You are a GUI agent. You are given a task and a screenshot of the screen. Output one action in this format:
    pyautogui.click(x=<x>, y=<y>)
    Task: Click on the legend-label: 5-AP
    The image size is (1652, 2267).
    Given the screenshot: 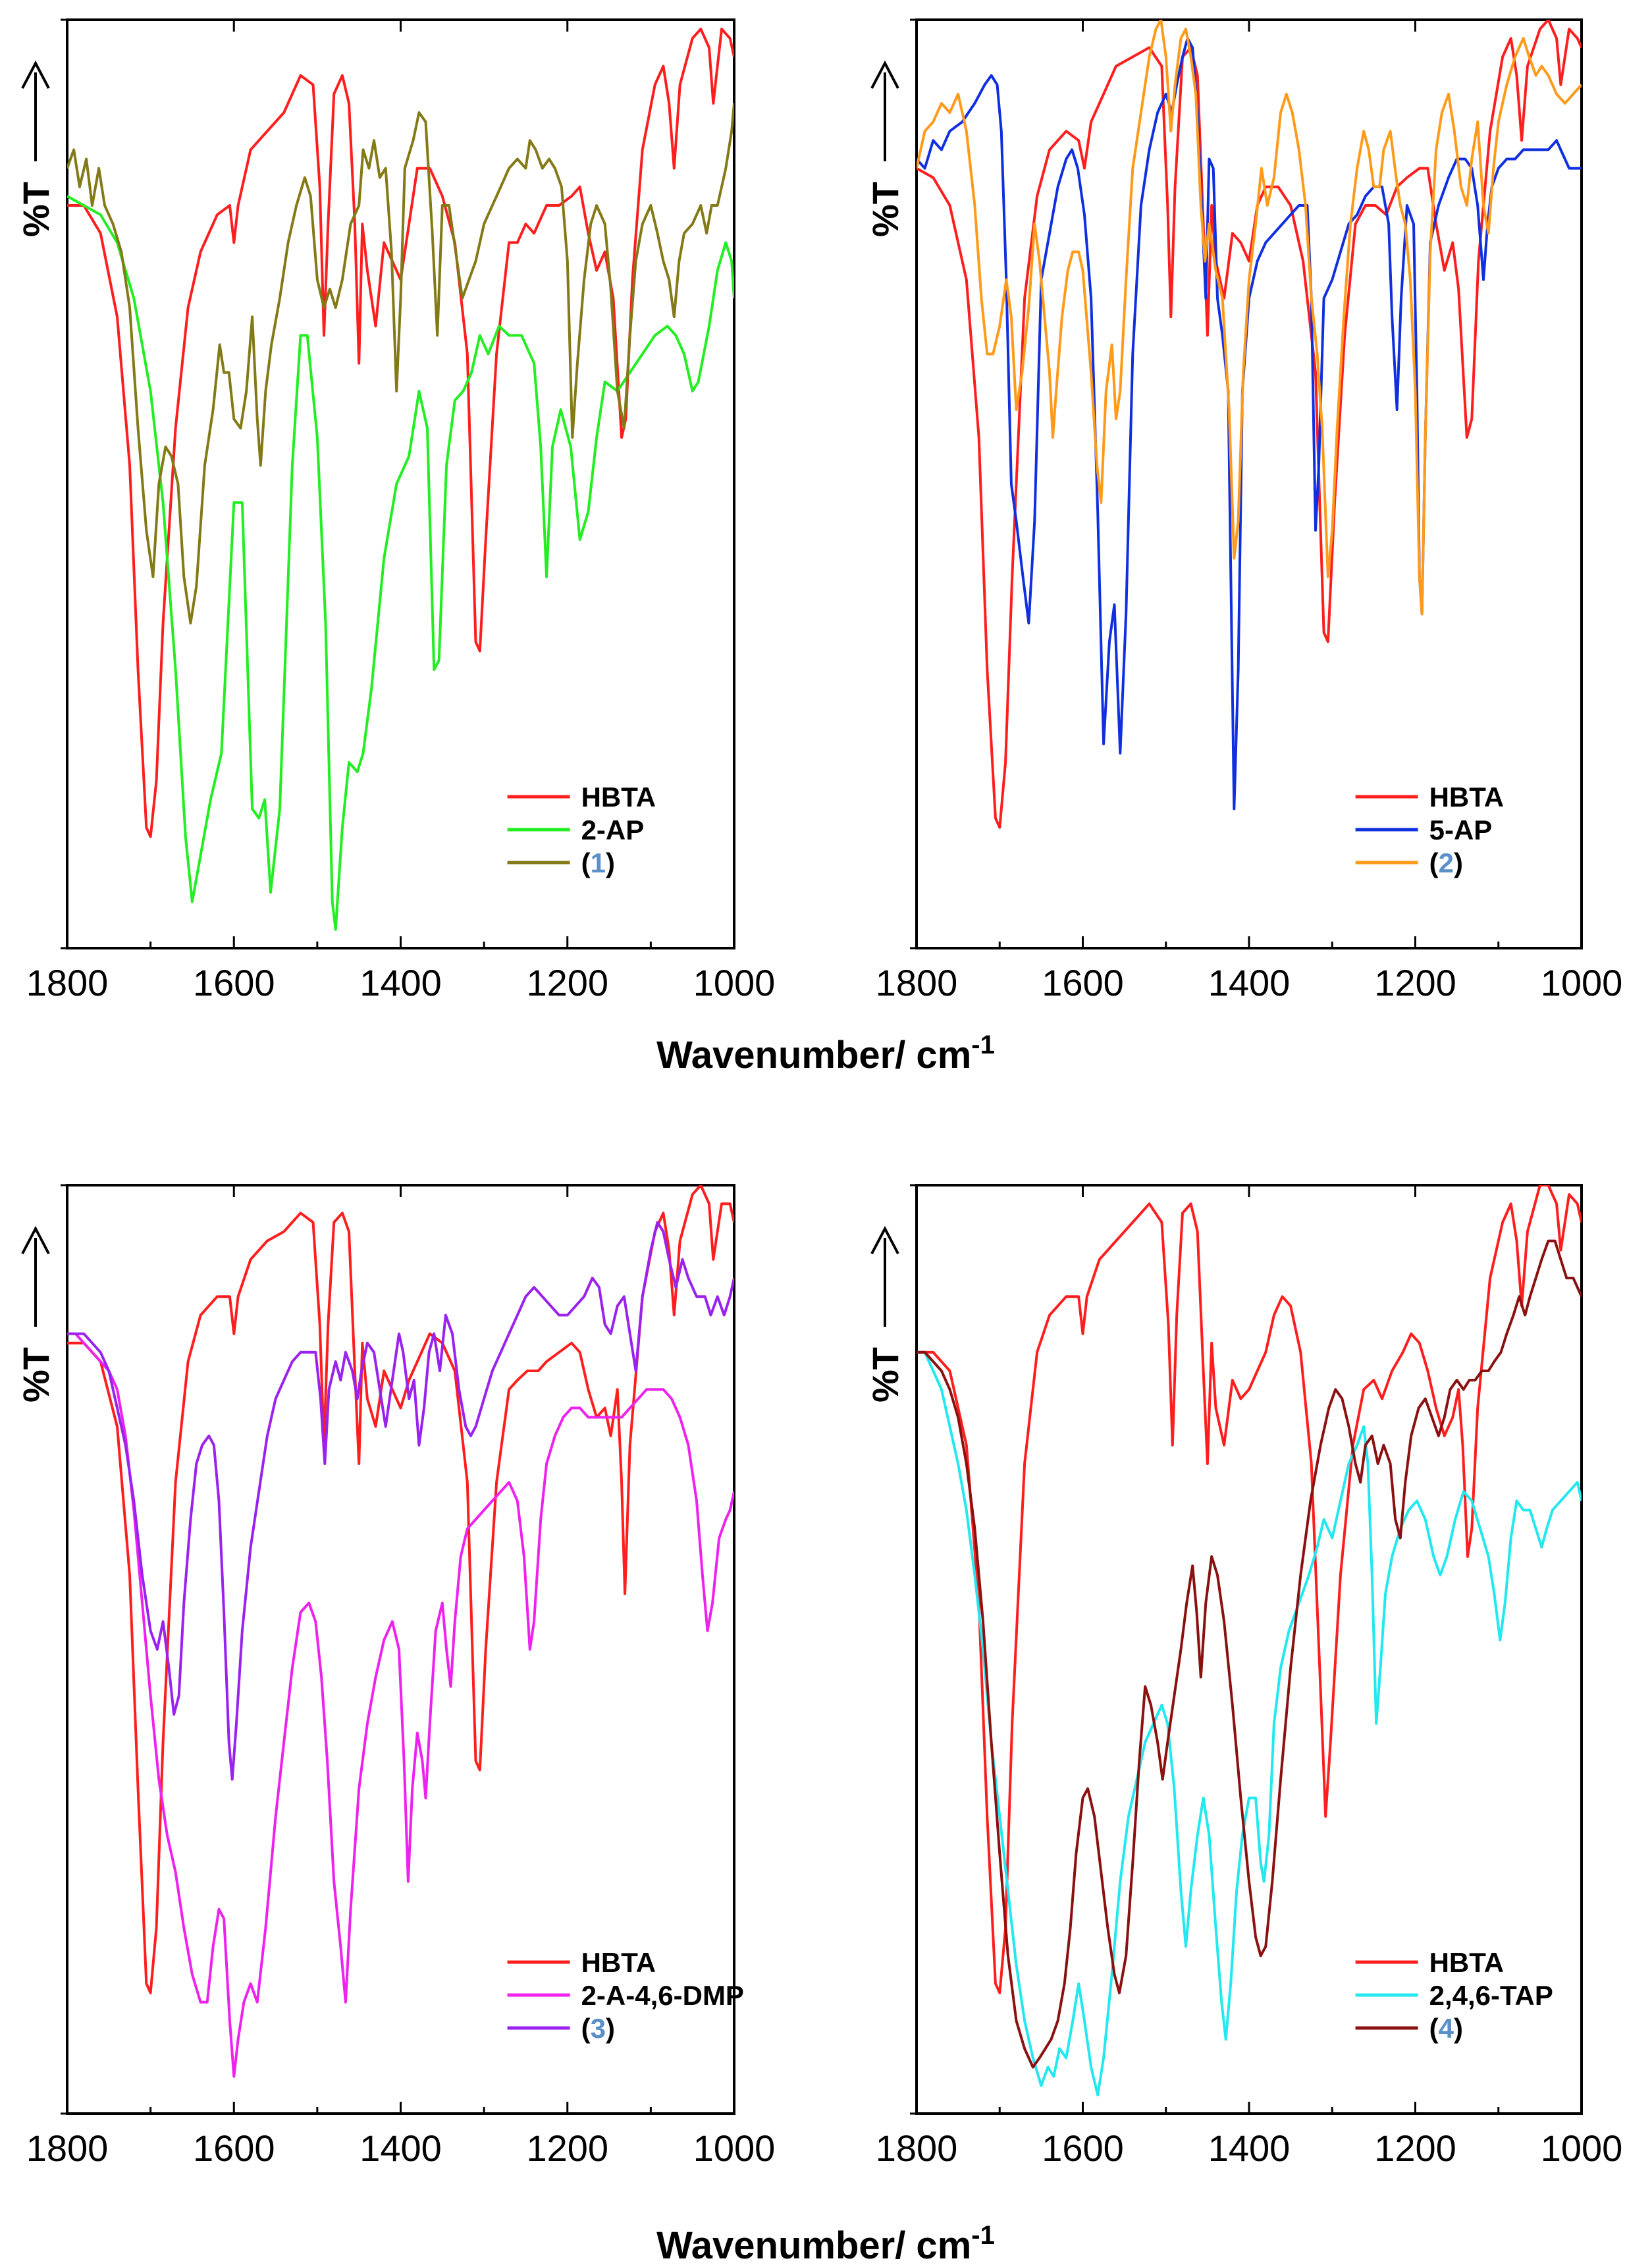 What is the action you would take?
    pyautogui.click(x=1461, y=829)
    